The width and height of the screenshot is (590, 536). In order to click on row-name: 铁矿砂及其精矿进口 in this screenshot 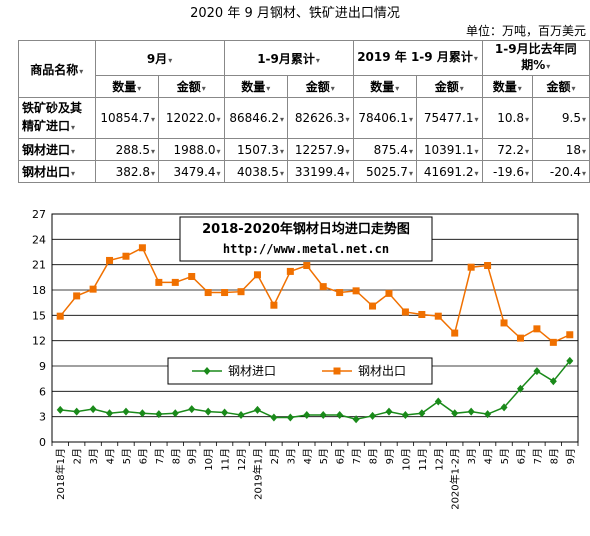, I will do `click(57, 118)`.